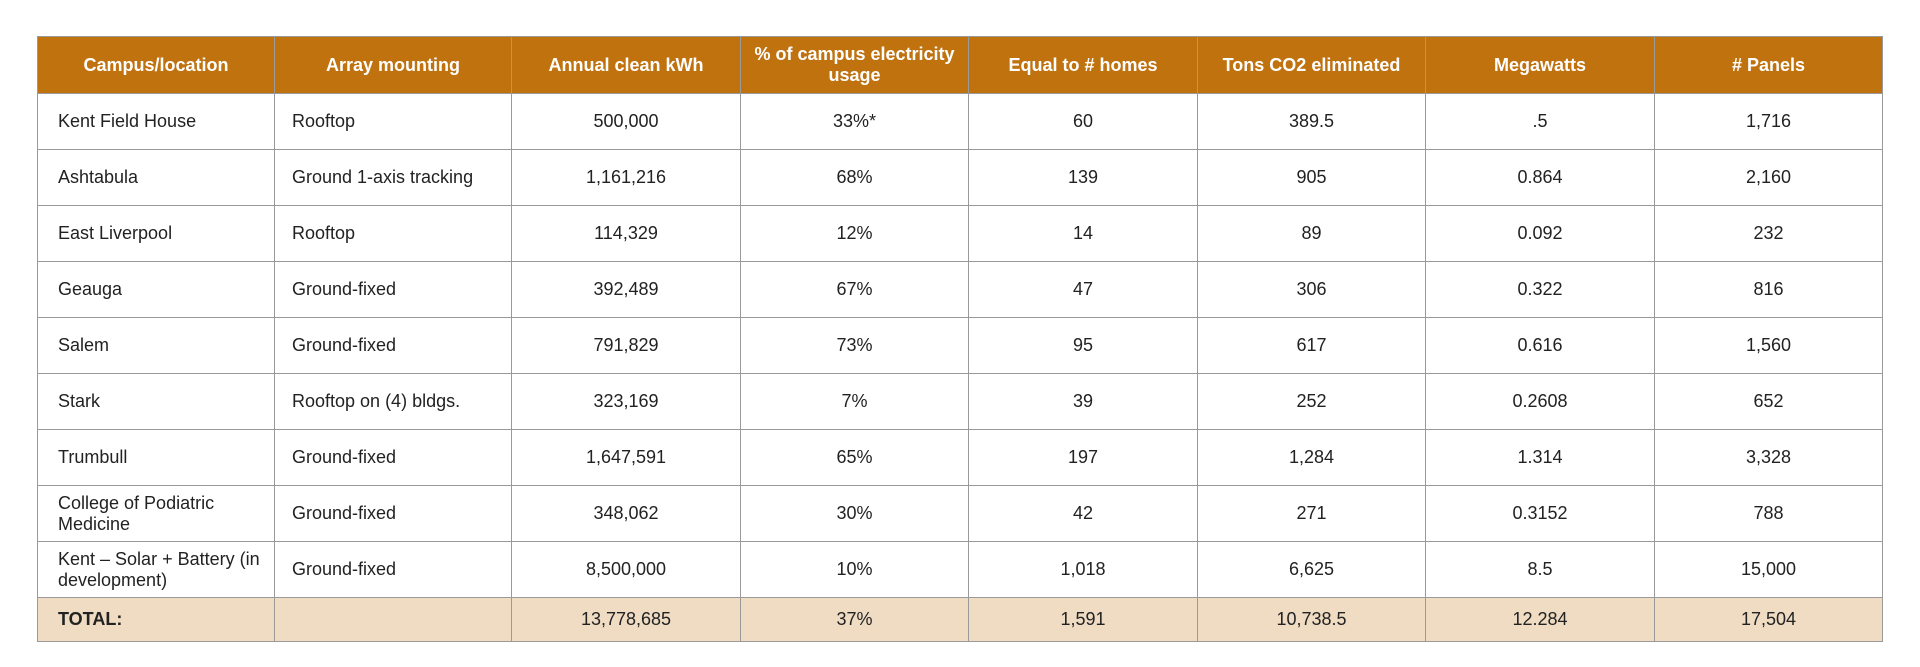 The image size is (1920, 667). What do you see at coordinates (854, 513) in the screenshot?
I see `cell-percent: 30%` at bounding box center [854, 513].